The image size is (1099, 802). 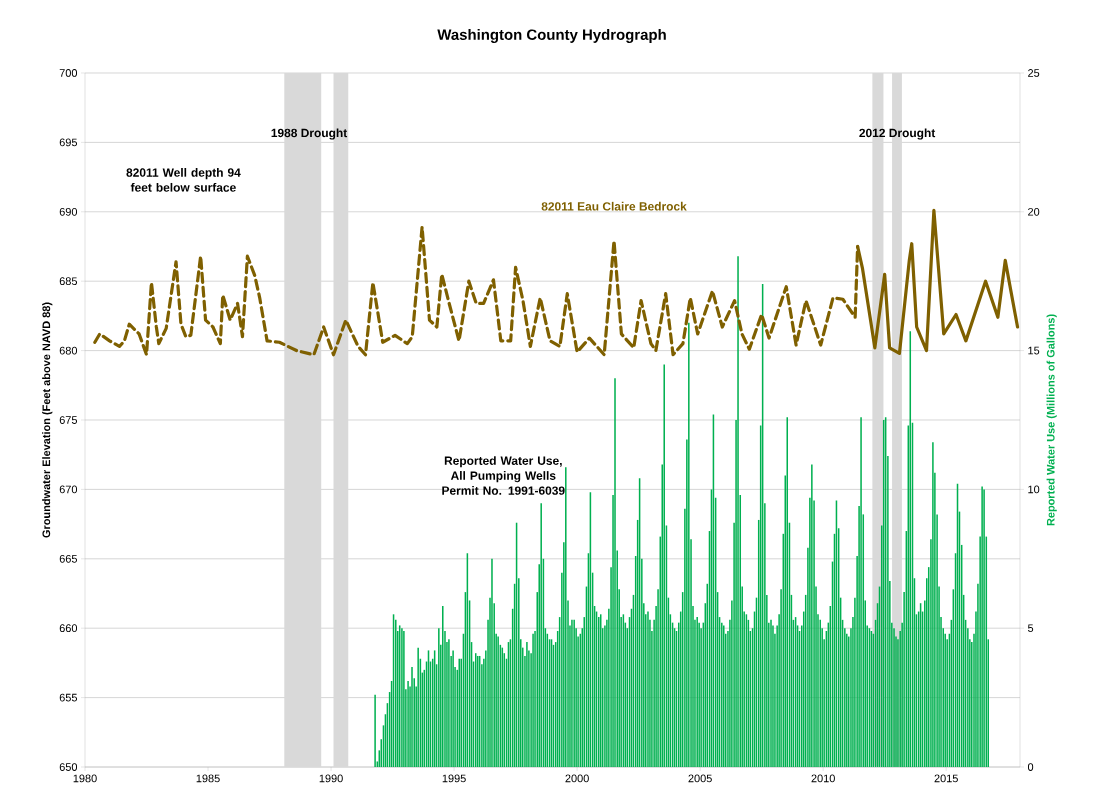 I want to click on y-tick-label: 655, so click(x=68, y=697).